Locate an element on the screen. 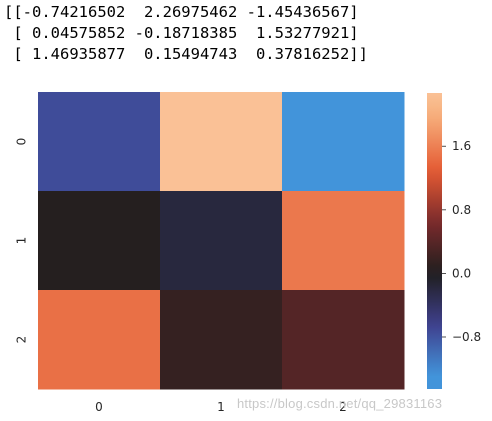 The height and width of the screenshot is (421, 492). x-tick-label: 2 is located at coordinates (343, 407).